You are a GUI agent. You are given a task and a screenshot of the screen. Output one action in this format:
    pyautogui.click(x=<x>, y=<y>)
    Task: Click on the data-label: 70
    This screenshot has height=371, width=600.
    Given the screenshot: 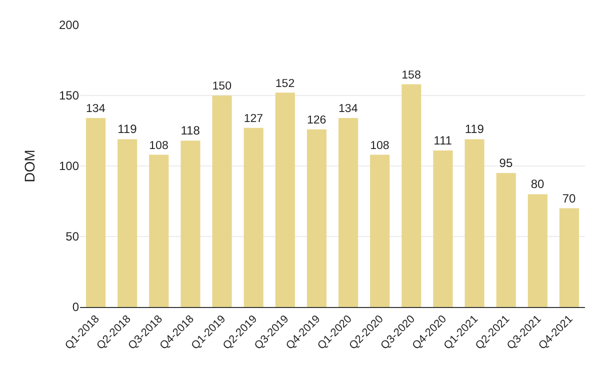 What is the action you would take?
    pyautogui.click(x=569, y=198)
    